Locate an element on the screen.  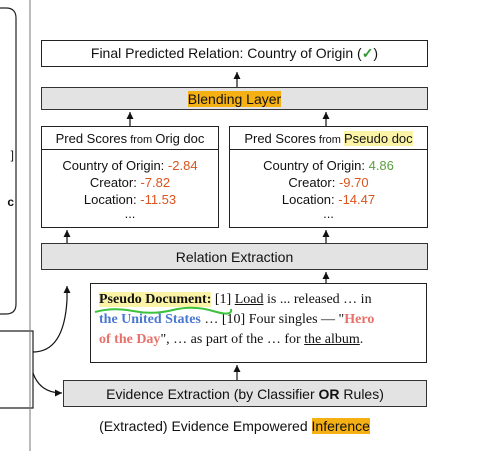
pseudo-doc-entity-album: the album is located at coordinates (332, 339).